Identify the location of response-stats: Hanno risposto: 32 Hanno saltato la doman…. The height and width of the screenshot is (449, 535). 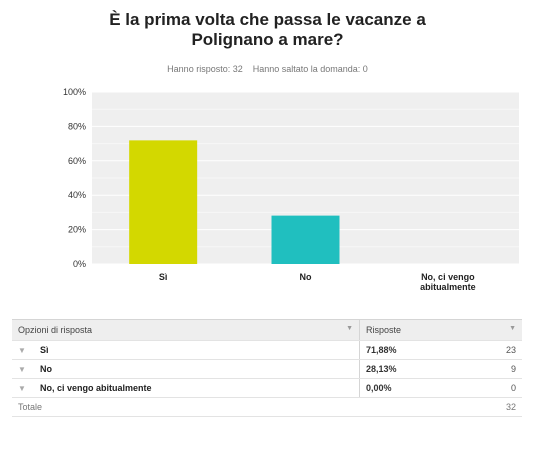
(267, 69).